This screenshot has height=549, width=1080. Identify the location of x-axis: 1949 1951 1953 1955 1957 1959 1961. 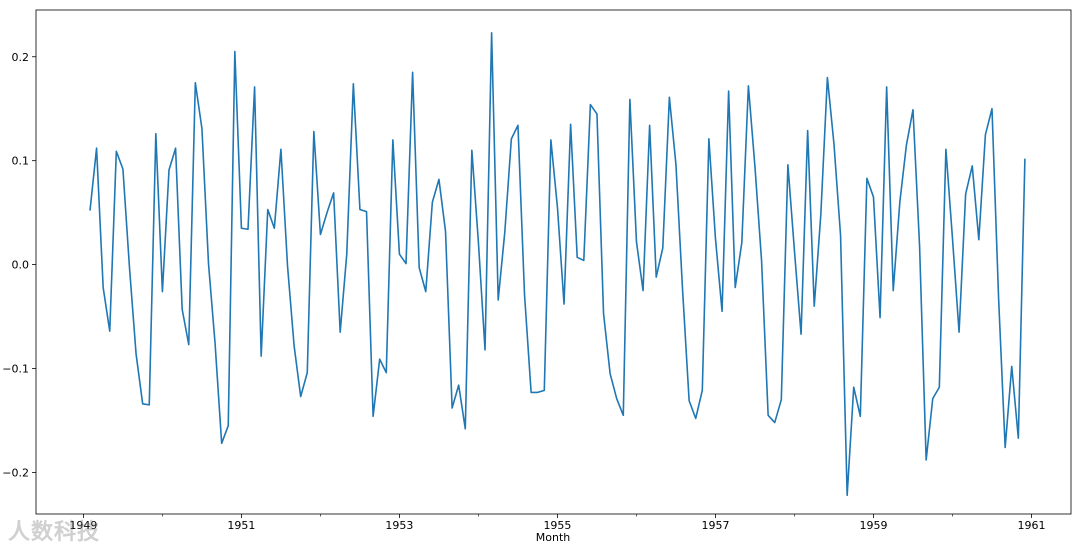
(557, 523).